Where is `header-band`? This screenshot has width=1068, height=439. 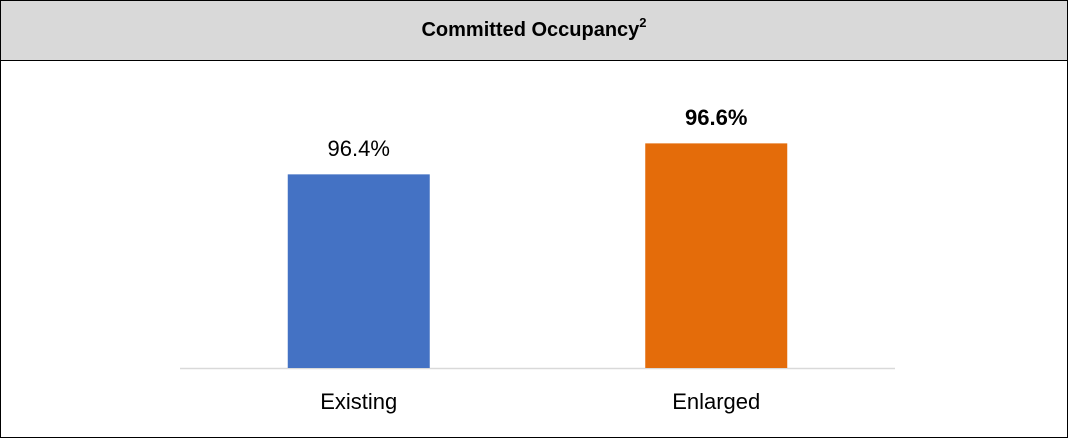
header-band is located at coordinates (534, 30).